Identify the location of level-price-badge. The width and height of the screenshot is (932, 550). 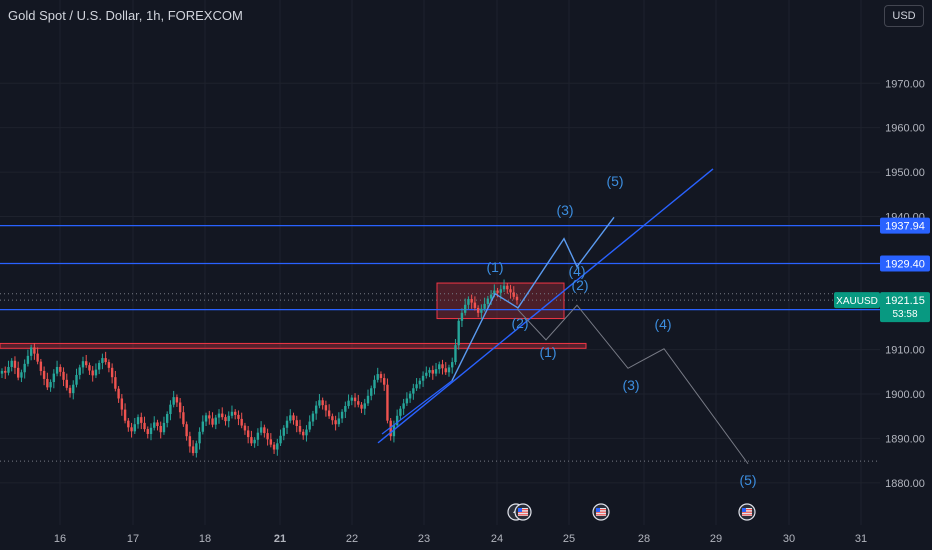
(905, 263).